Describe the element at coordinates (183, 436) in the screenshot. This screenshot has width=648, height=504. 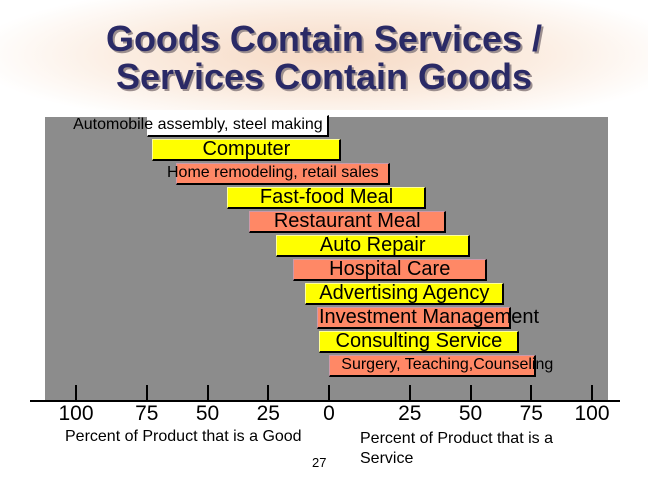
I see `goods-axis-caption: Percent of Product that is a Good` at that location.